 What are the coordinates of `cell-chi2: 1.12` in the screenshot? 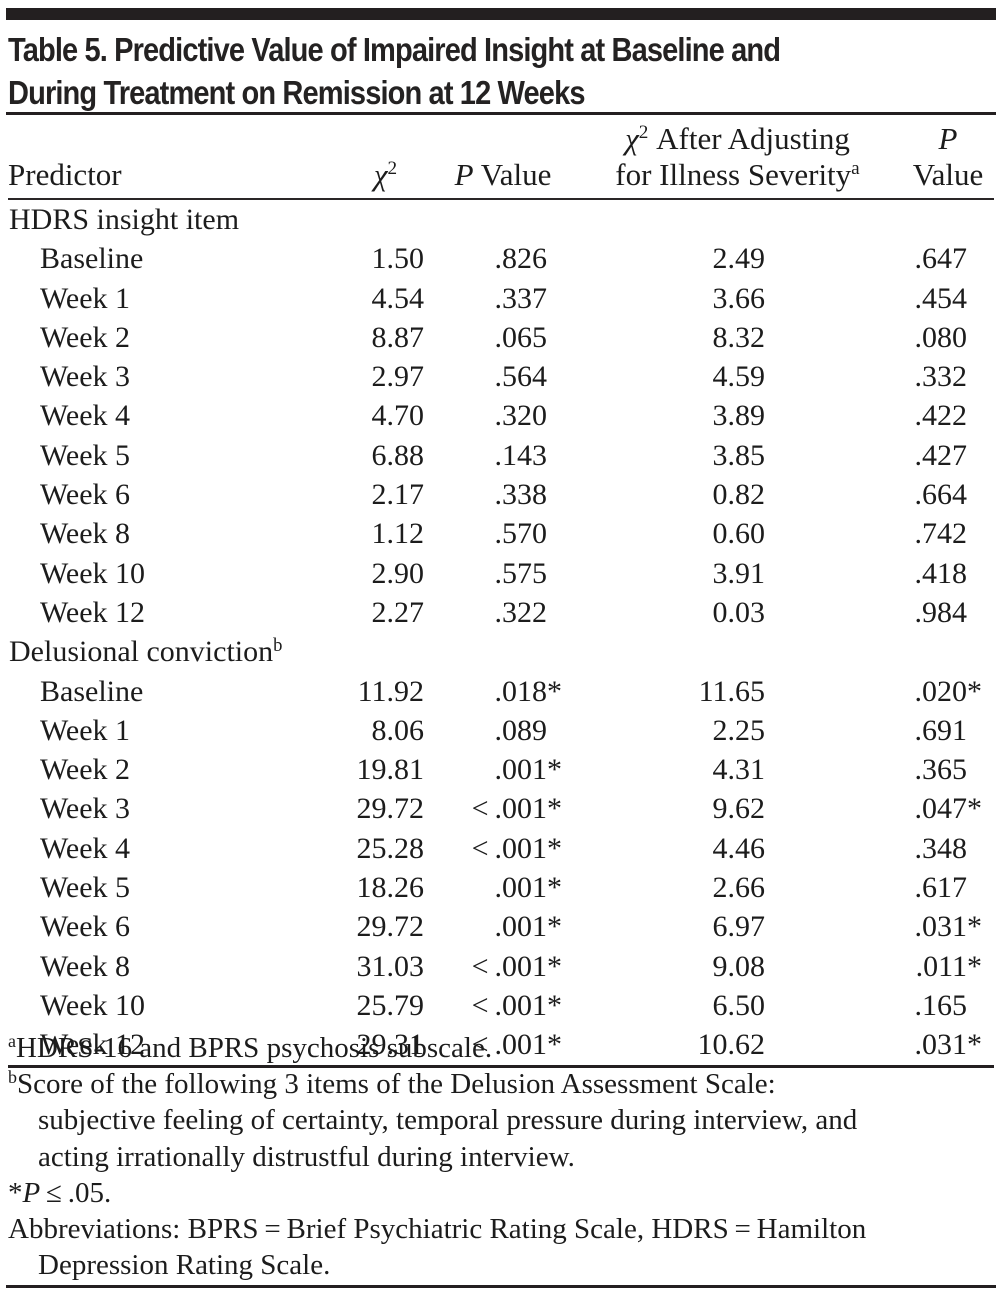 It's located at (398, 534).